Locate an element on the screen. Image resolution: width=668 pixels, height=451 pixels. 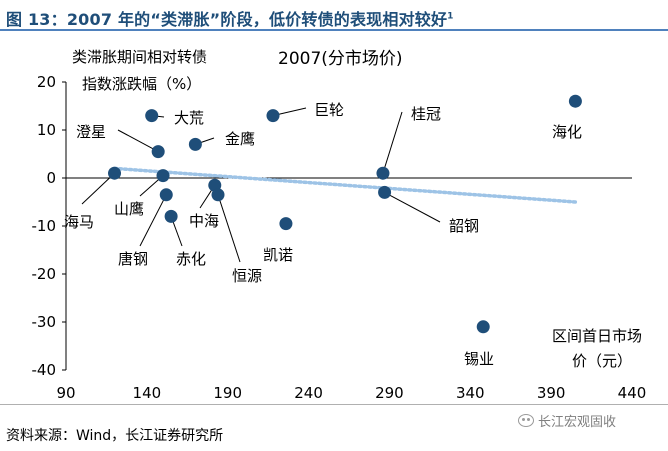
x-tick-label: 240 is located at coordinates (308, 393).